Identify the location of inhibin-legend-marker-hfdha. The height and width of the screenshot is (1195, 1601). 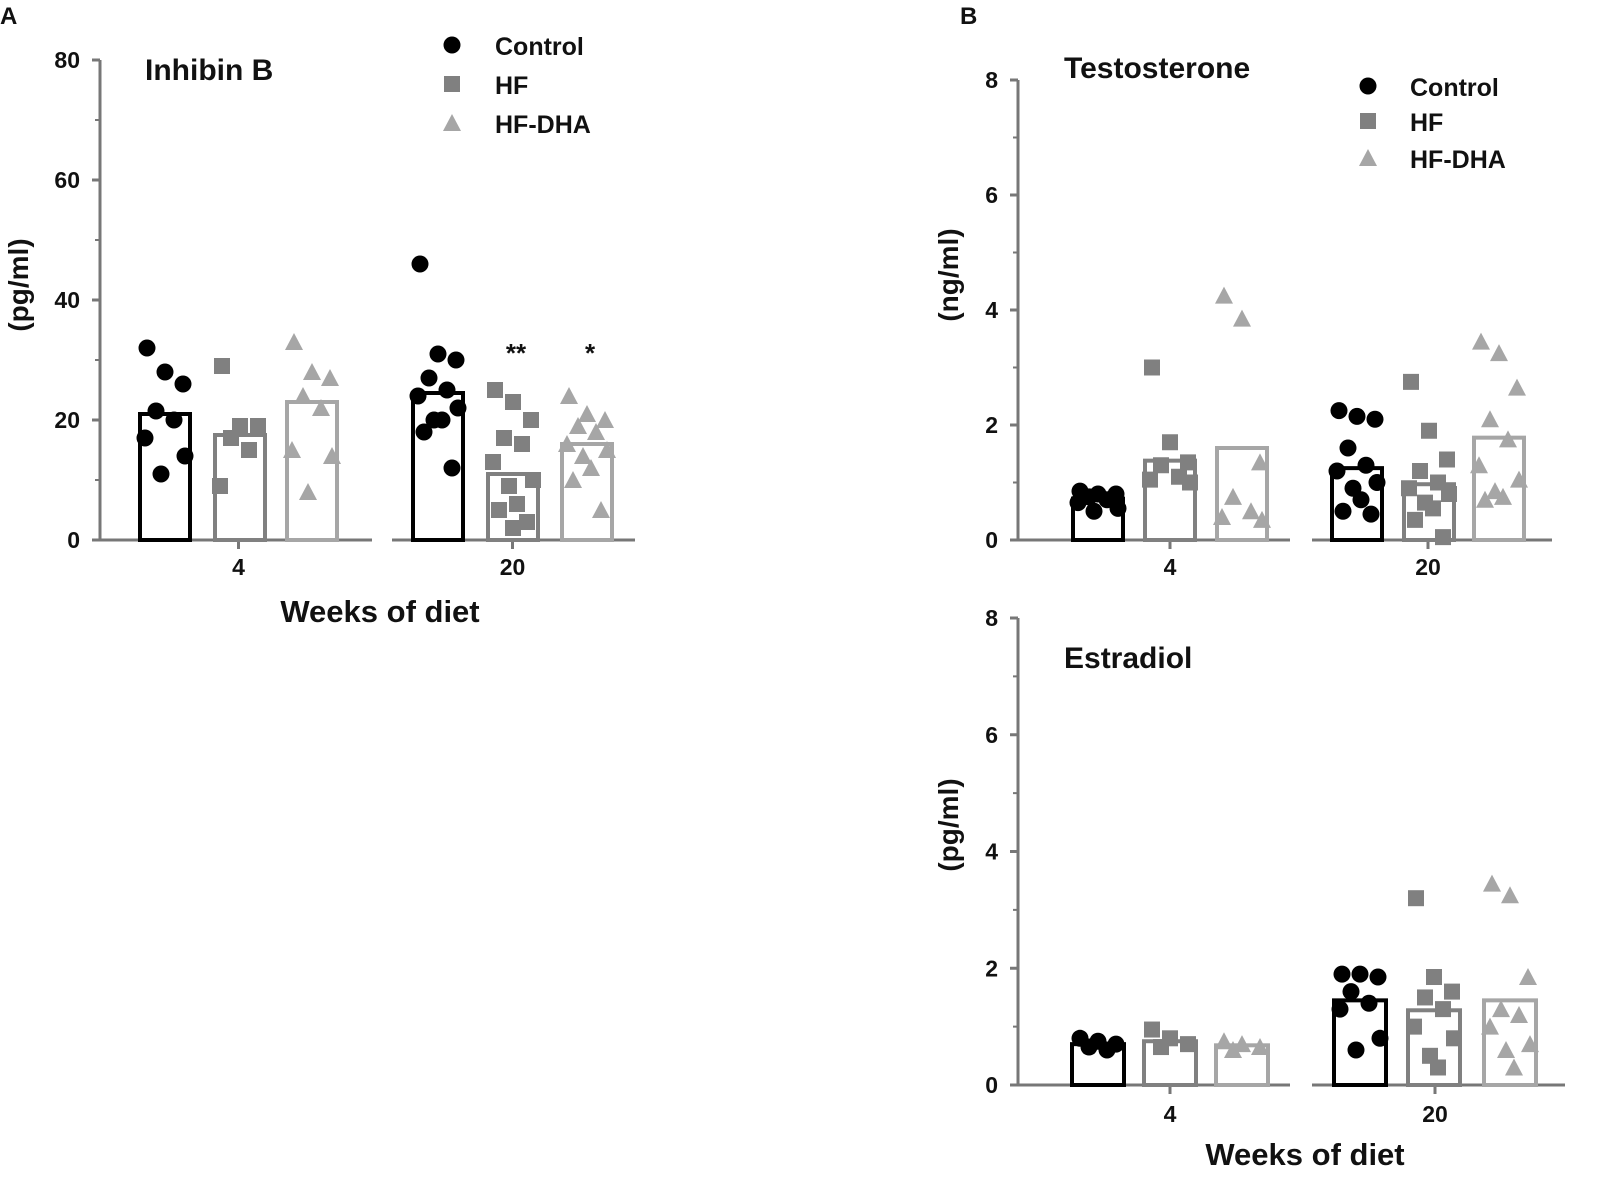
(452, 122).